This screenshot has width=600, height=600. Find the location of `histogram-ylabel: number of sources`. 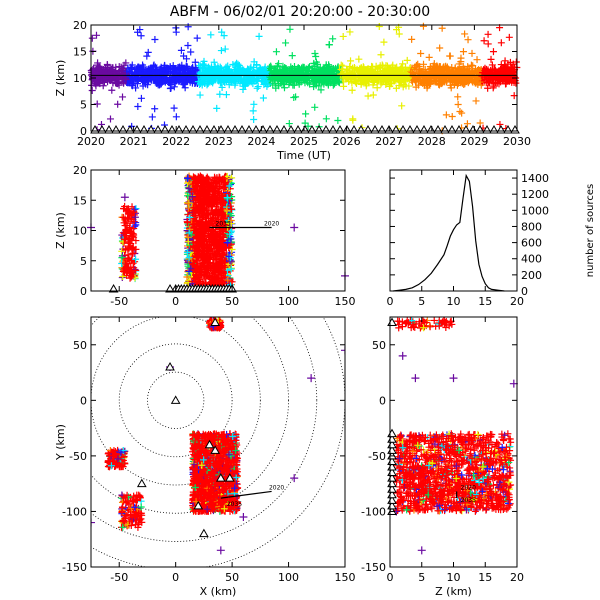

histogram-ylabel: number of sources is located at coordinates (590, 230).